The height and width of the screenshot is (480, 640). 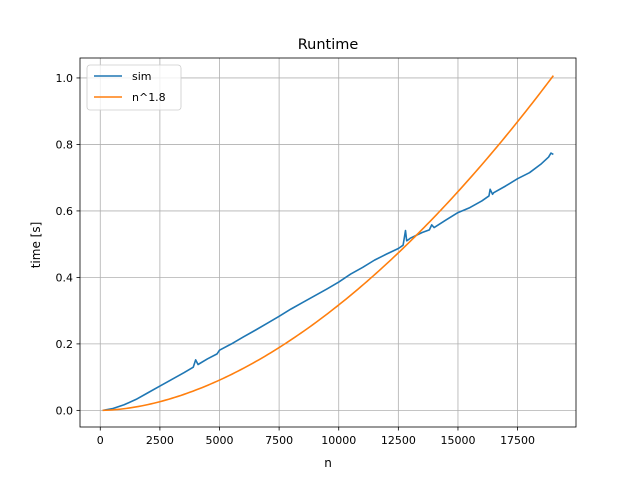 I want to click on x-axis-label: n, so click(x=328, y=463).